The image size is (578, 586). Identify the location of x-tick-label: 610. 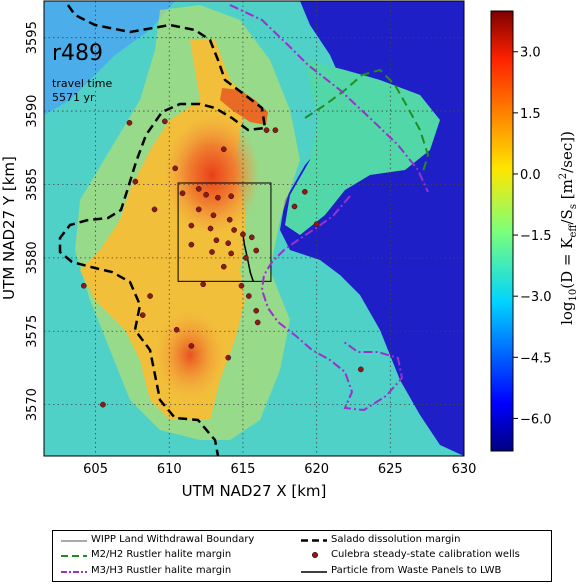
(169, 469).